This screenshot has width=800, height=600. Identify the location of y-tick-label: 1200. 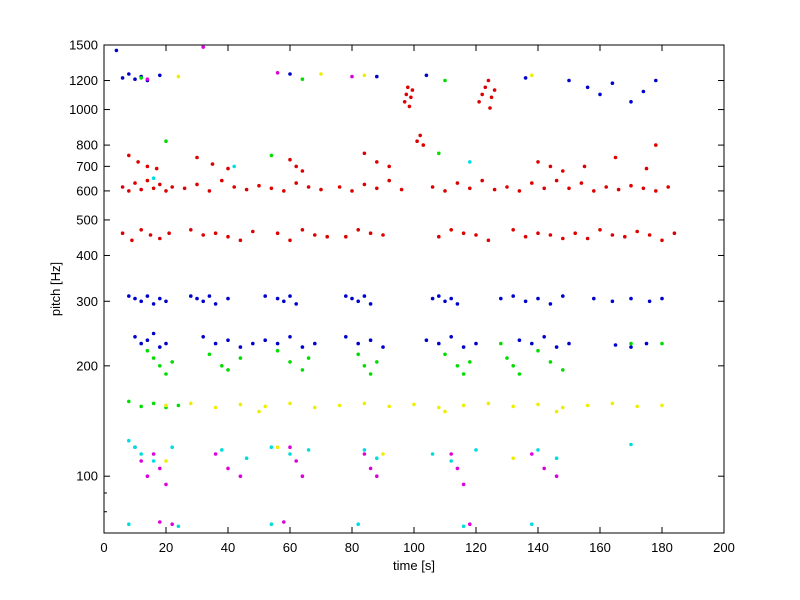
(83, 80).